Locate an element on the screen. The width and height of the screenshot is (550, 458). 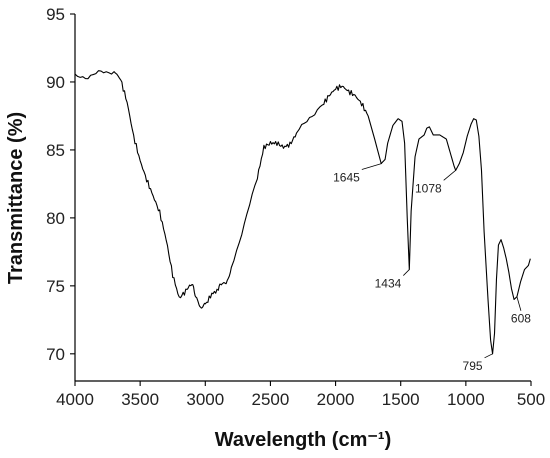
x-tick-label: 2500 is located at coordinates (271, 399).